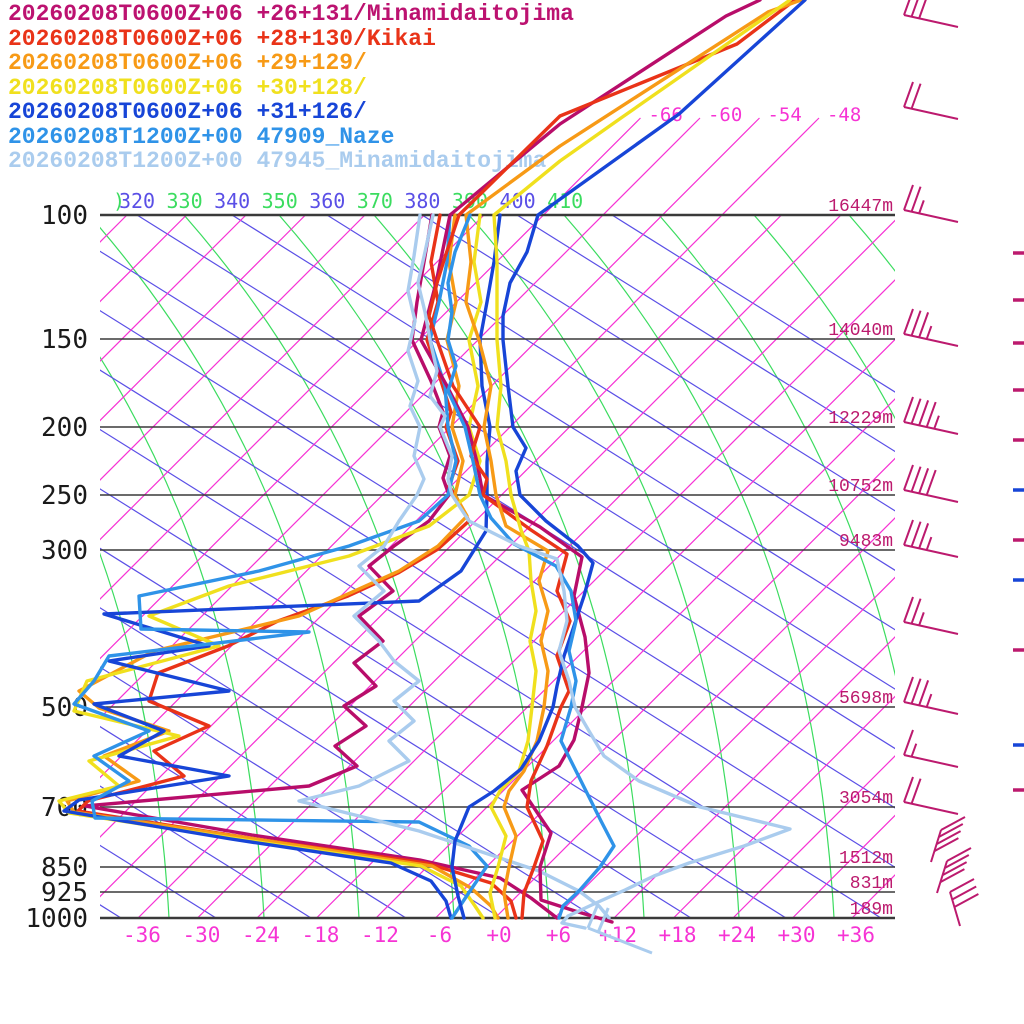 This screenshot has width=1024, height=1024. What do you see at coordinates (866, 542) in the screenshot?
I see `height-label: 9483m` at bounding box center [866, 542].